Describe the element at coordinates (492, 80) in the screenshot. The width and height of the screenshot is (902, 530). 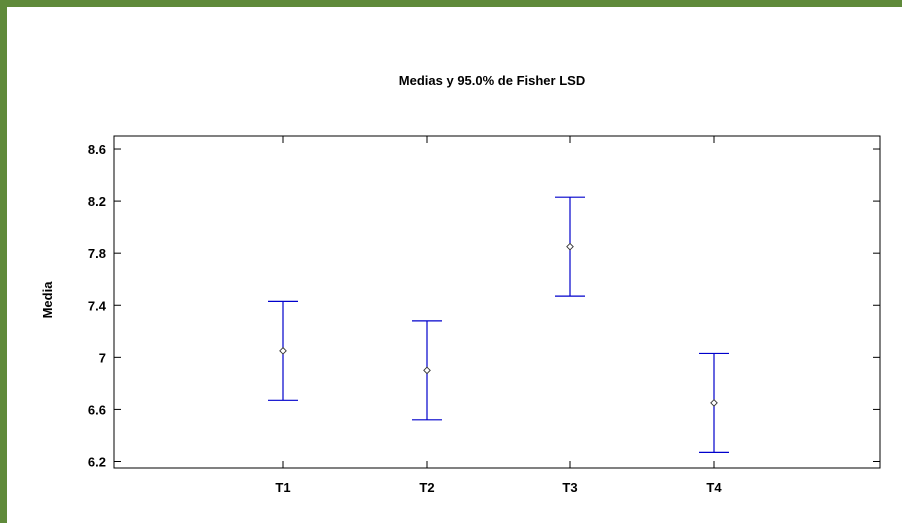
I see `chart-title: Medias y 95.0% de Fisher LSD` at that location.